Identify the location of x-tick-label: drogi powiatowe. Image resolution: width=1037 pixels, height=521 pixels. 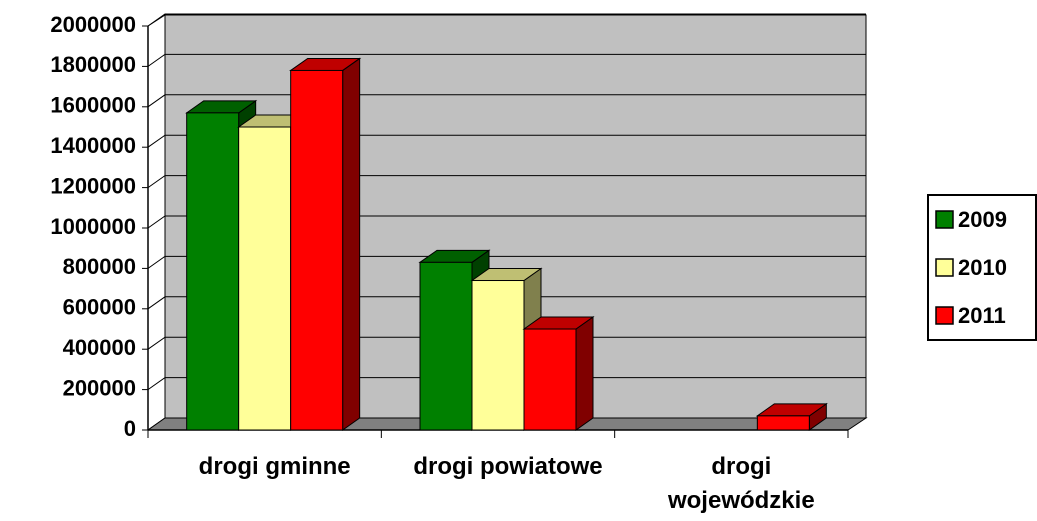
(508, 466).